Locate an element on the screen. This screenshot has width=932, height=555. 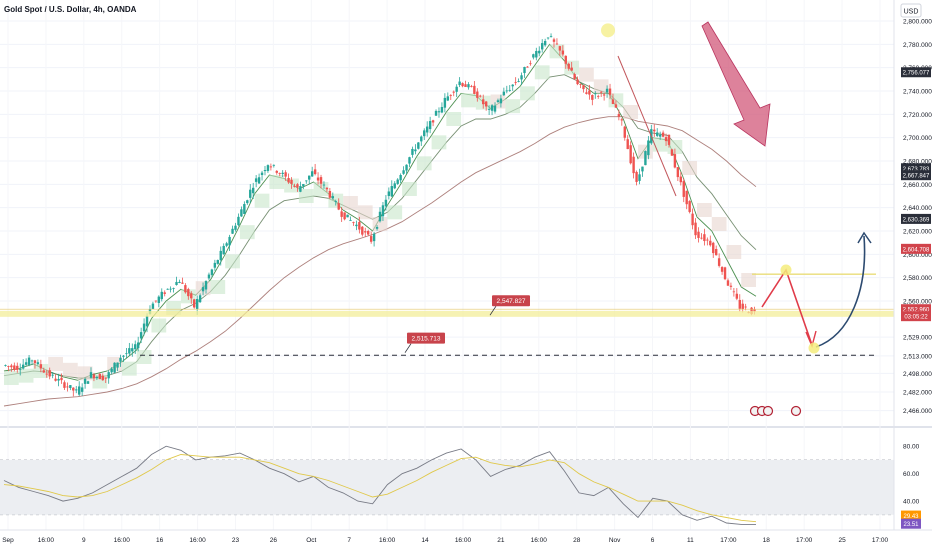
rsi-axis: 80.00 60.00 40.00 is located at coordinates (911, 475).